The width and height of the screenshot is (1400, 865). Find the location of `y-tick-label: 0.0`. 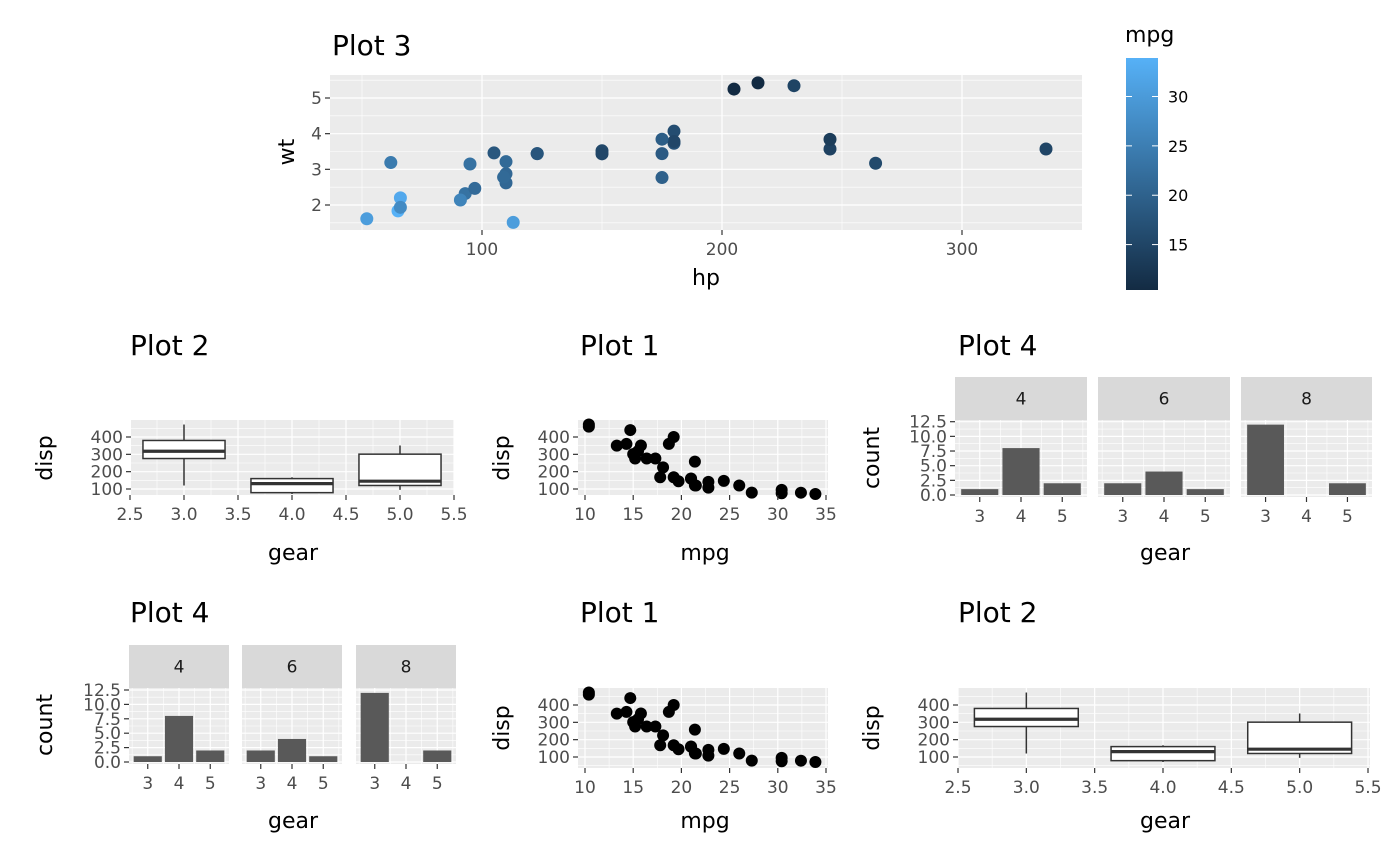

y-tick-label: 0.0 is located at coordinates (933, 496).